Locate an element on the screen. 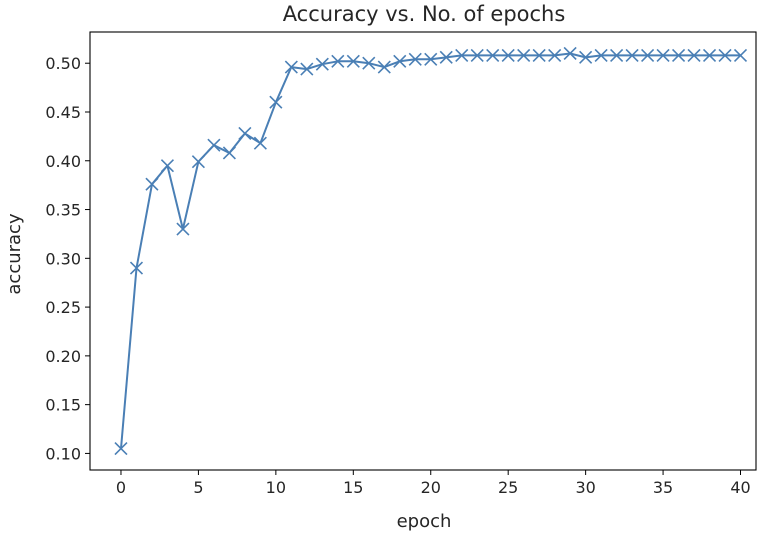  x-tick-label: 10 is located at coordinates (276, 487).